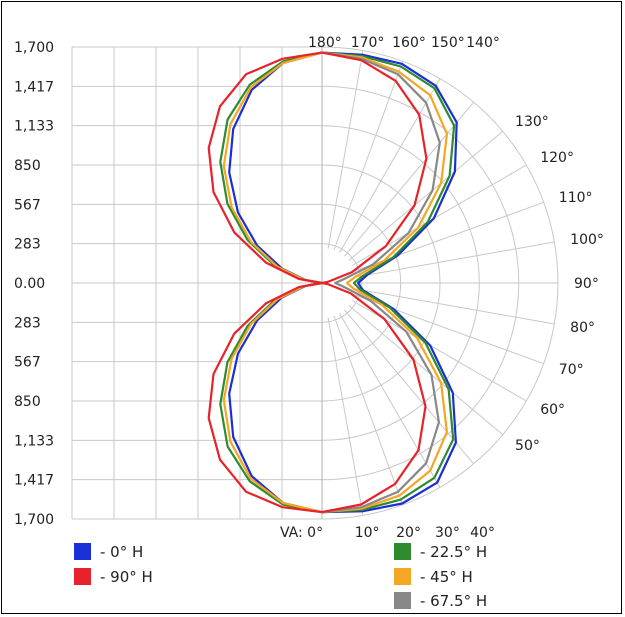 The height and width of the screenshot is (617, 625). What do you see at coordinates (582, 328) in the screenshot?
I see `angle-tick-label: 80°` at bounding box center [582, 328].